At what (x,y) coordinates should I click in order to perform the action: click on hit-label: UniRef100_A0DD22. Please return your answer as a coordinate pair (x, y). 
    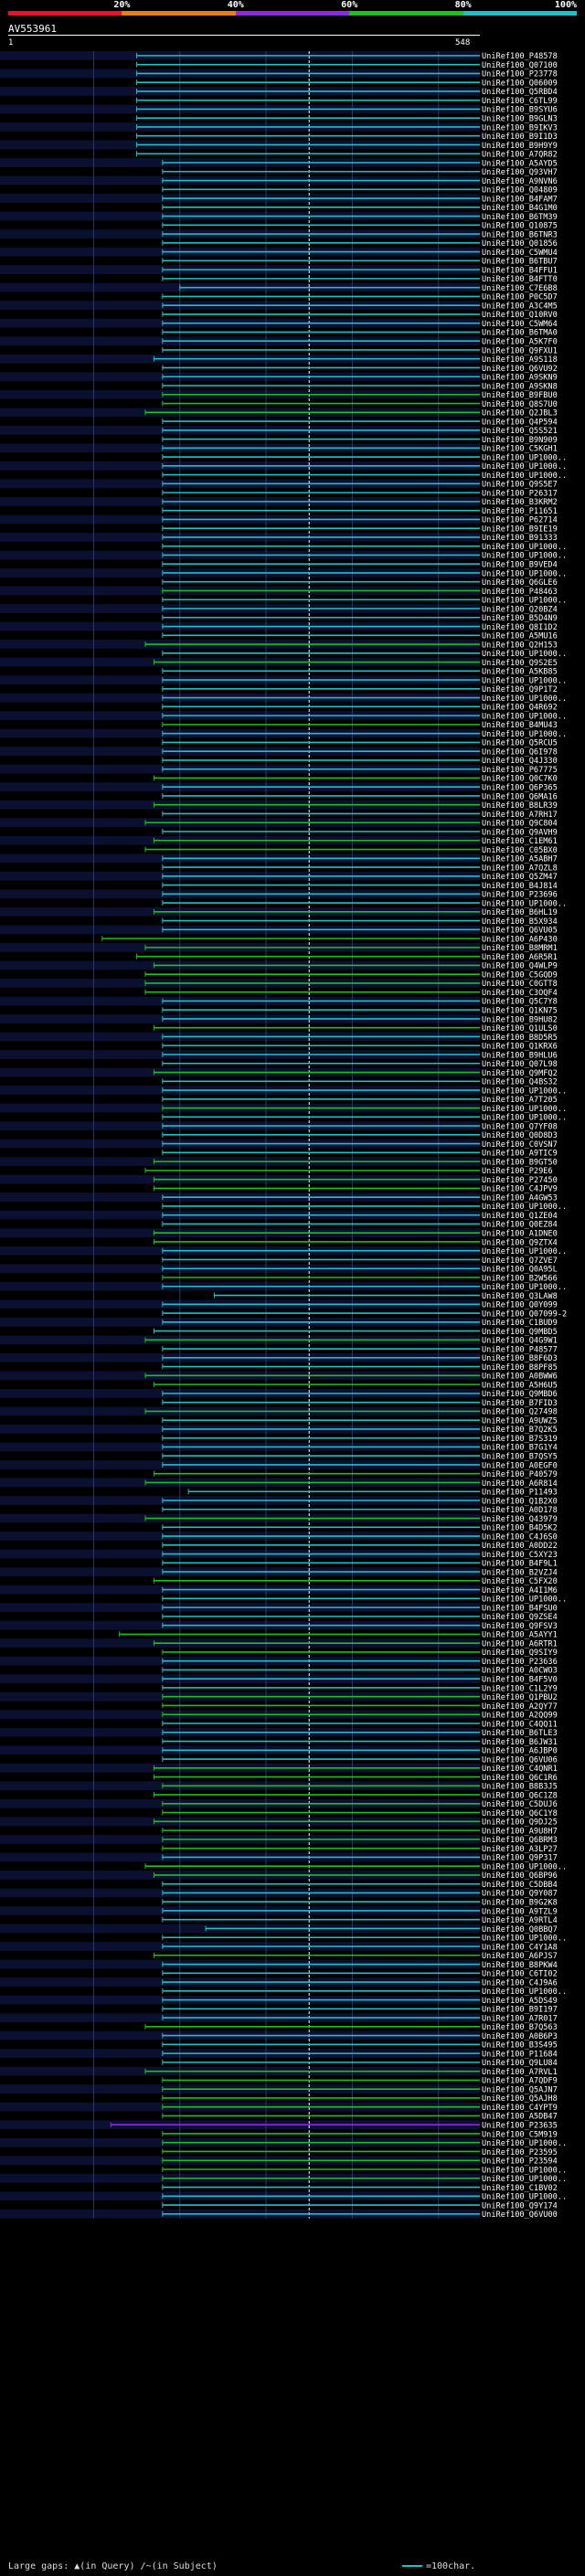
    Looking at the image, I should click on (520, 1546).